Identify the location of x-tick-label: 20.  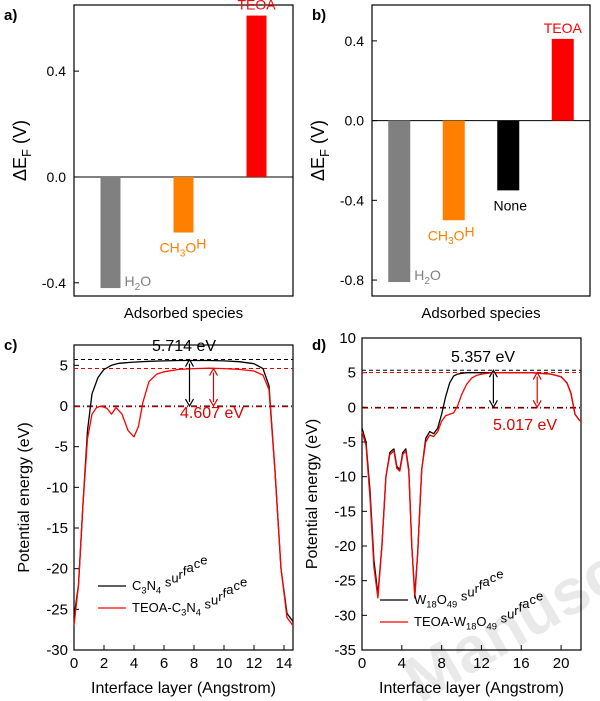
(561, 663).